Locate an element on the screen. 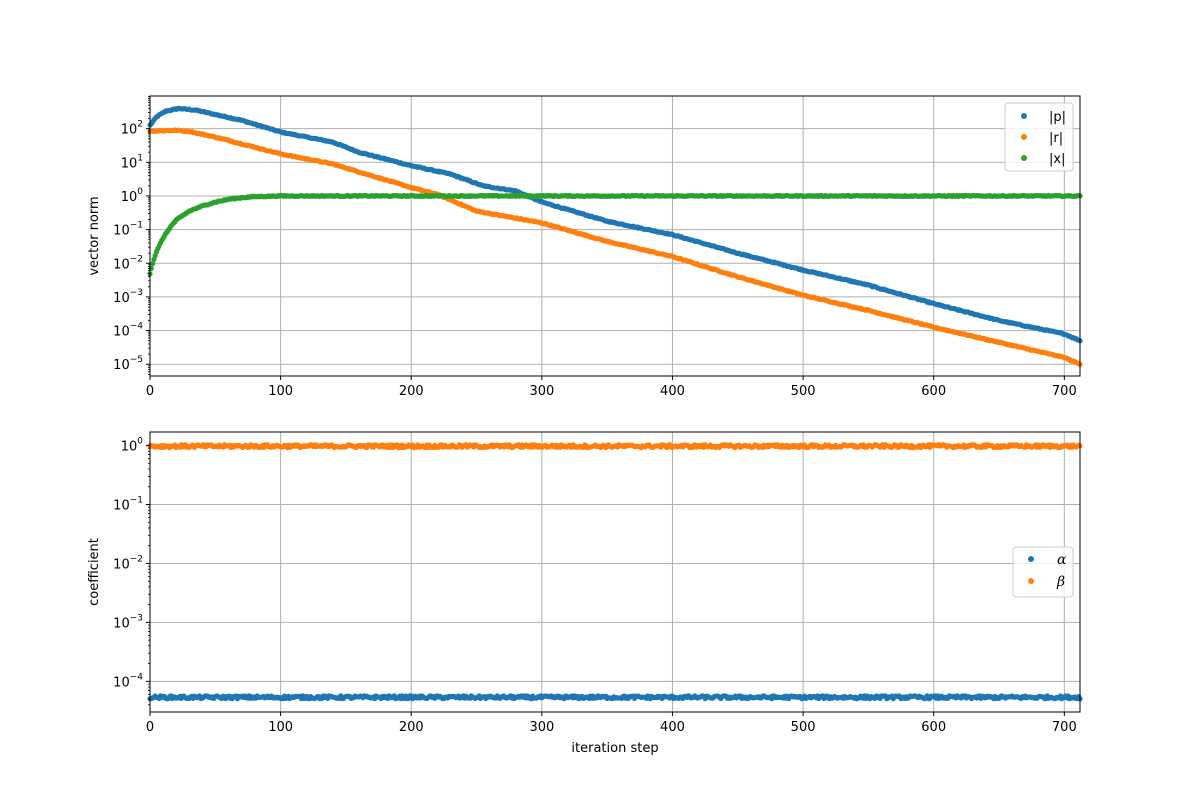  bottom-x-tick-label: 700 is located at coordinates (1064, 727).